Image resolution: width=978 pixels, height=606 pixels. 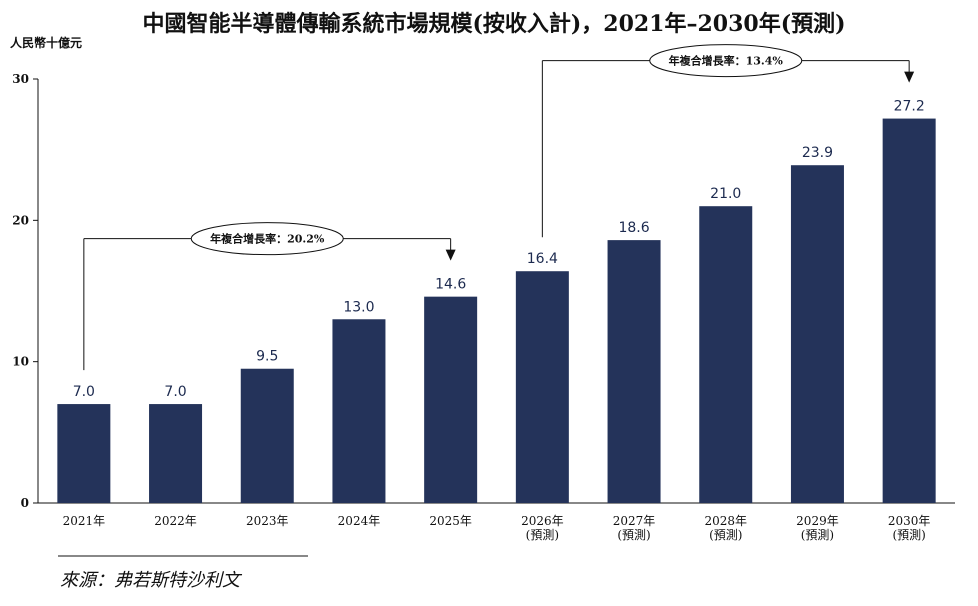 I want to click on y-tick-label: 30, so click(x=20, y=79).